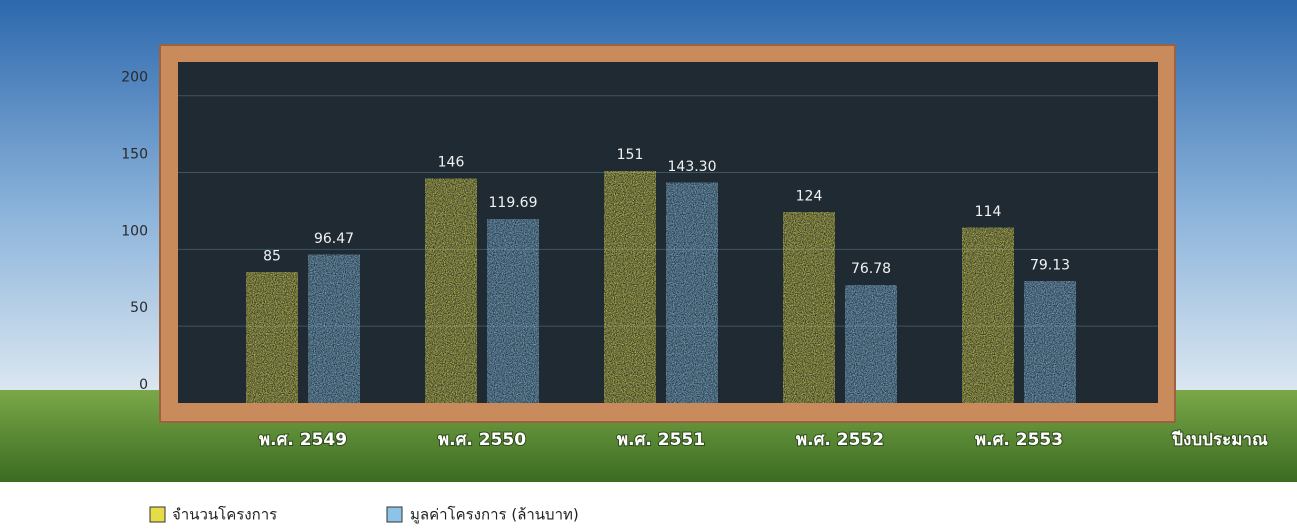  What do you see at coordinates (661, 440) in the screenshot?
I see `x-tick-label: พ.ศ. 2551` at bounding box center [661, 440].